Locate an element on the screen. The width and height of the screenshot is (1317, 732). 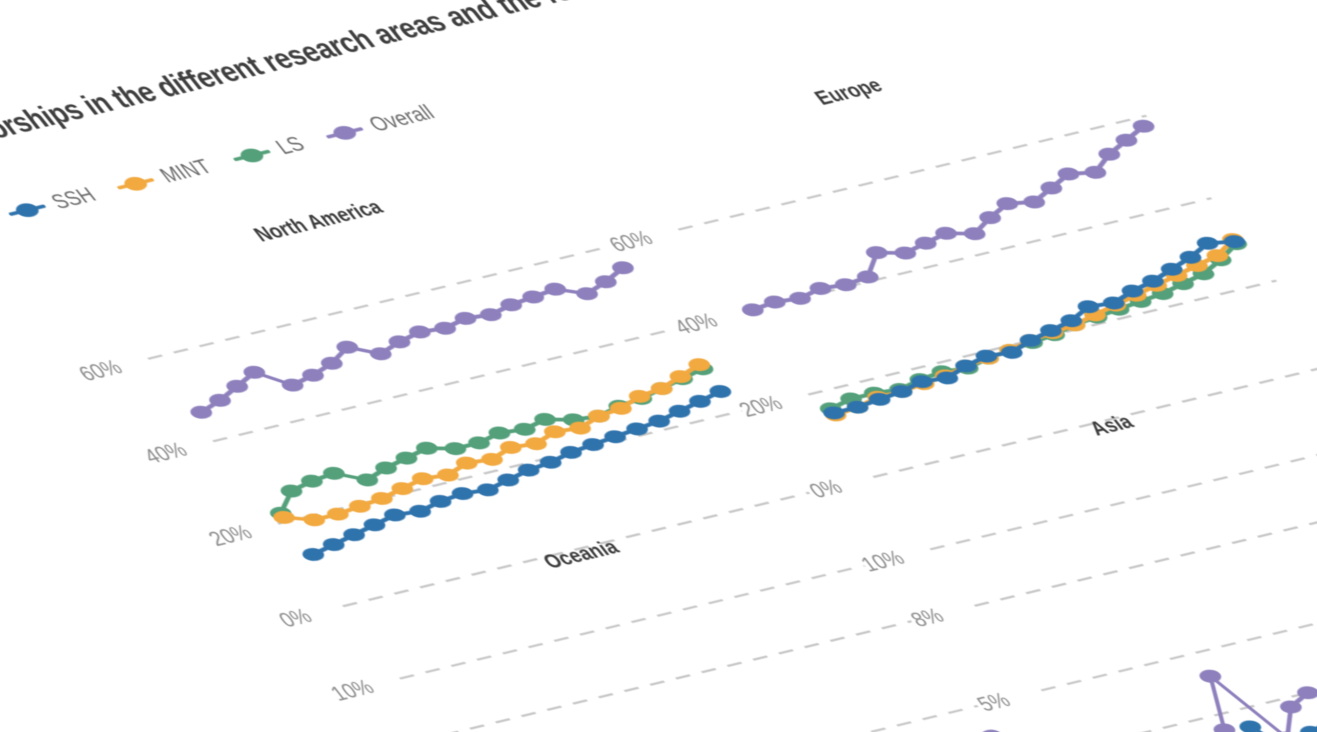
subplot-title: Asia is located at coordinates (1112, 425).